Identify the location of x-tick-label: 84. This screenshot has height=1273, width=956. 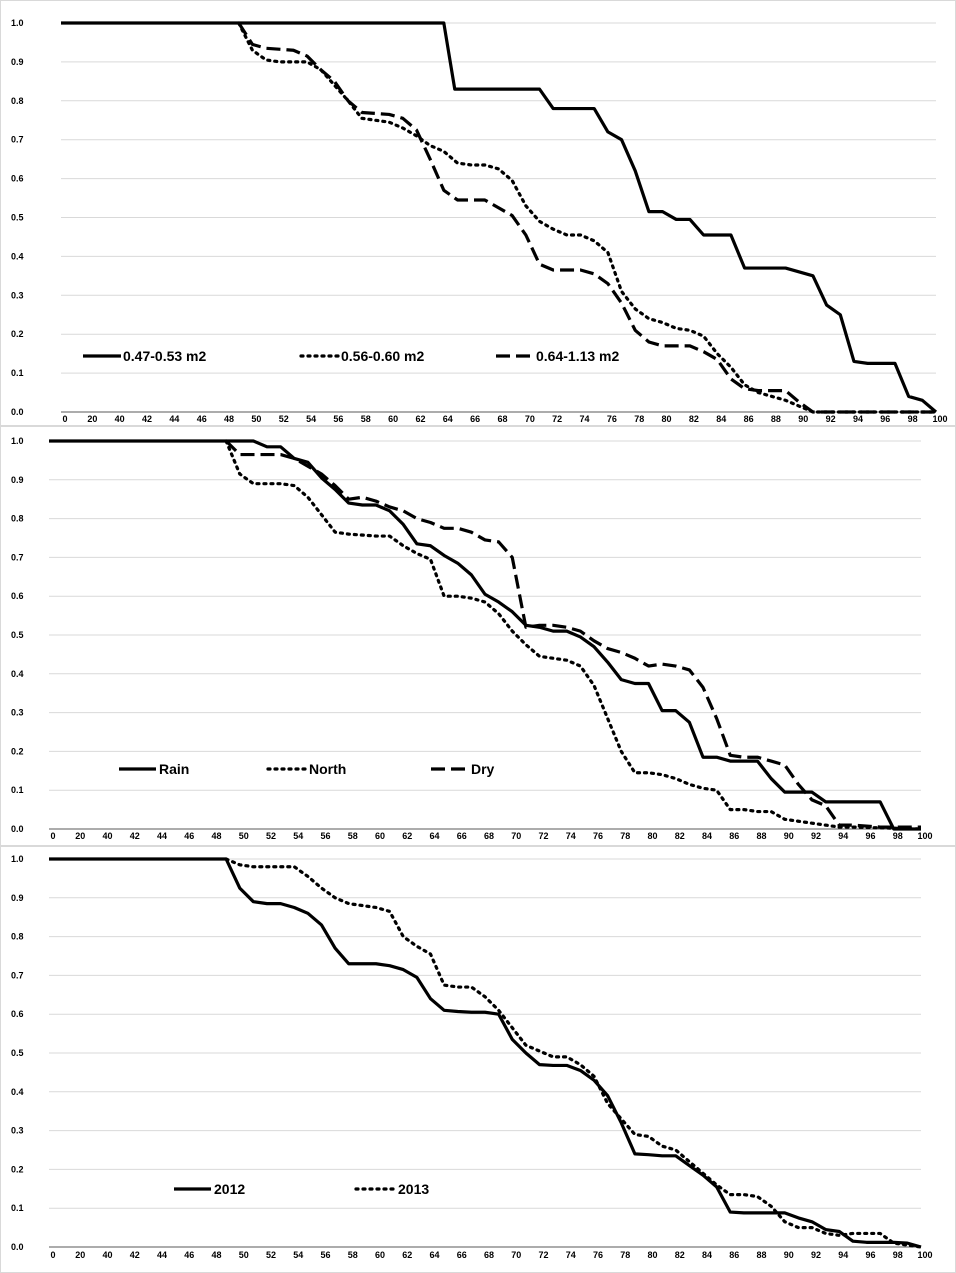
(707, 836).